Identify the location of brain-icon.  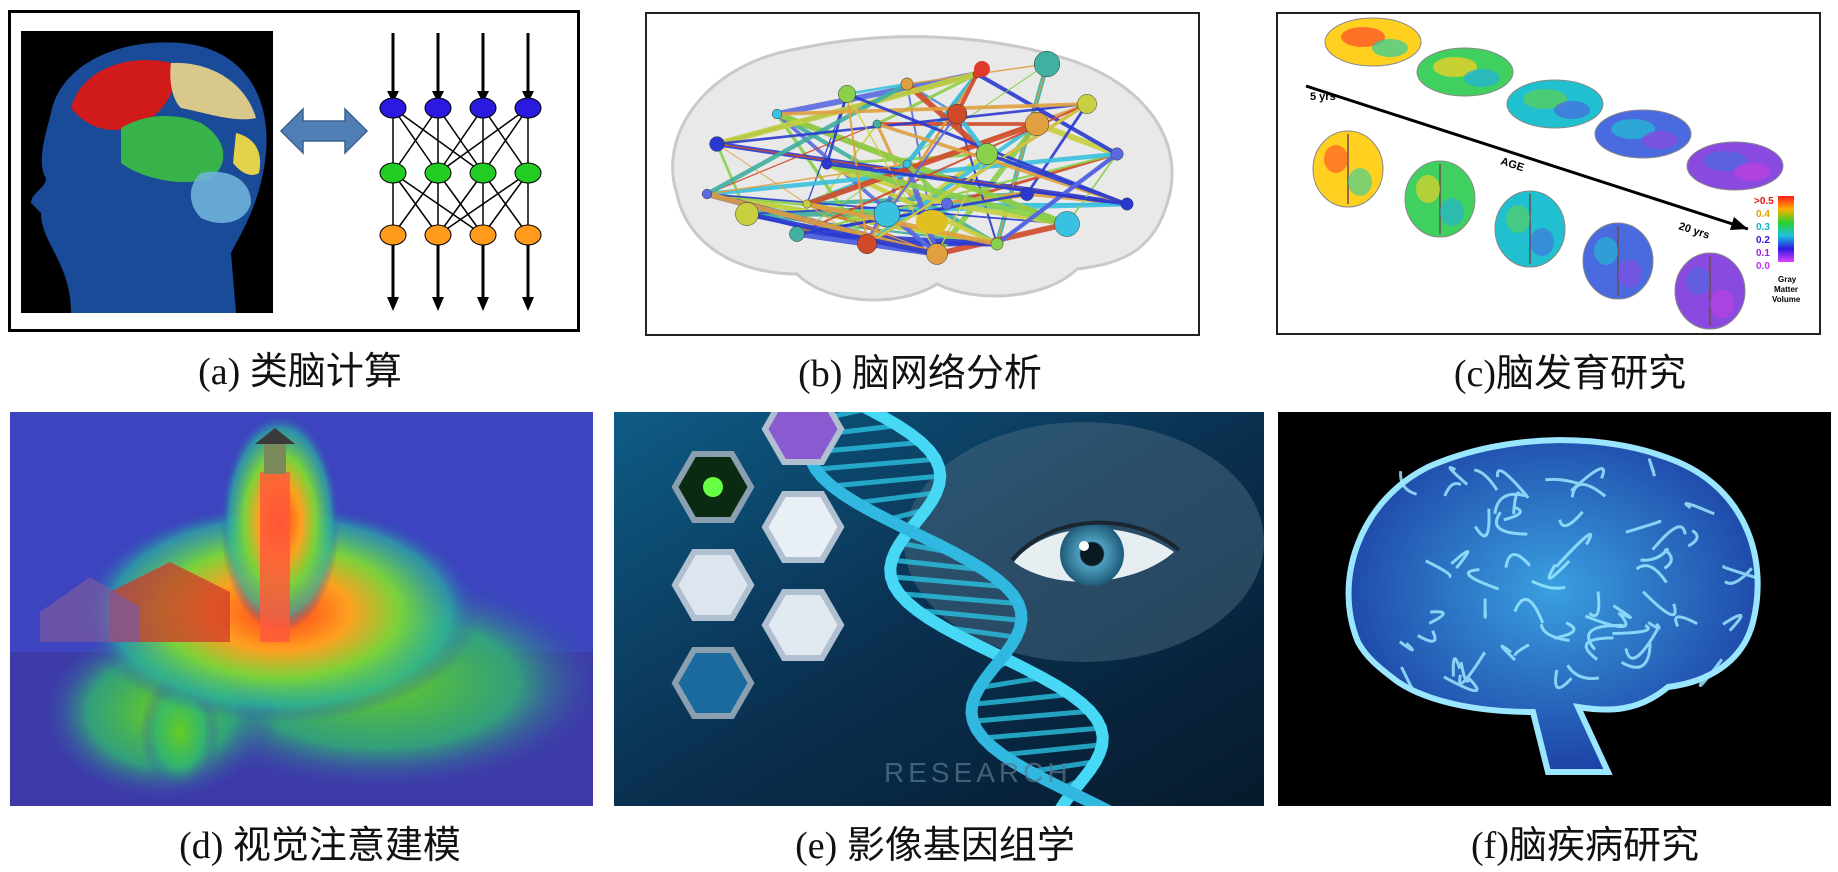
(1553, 606).